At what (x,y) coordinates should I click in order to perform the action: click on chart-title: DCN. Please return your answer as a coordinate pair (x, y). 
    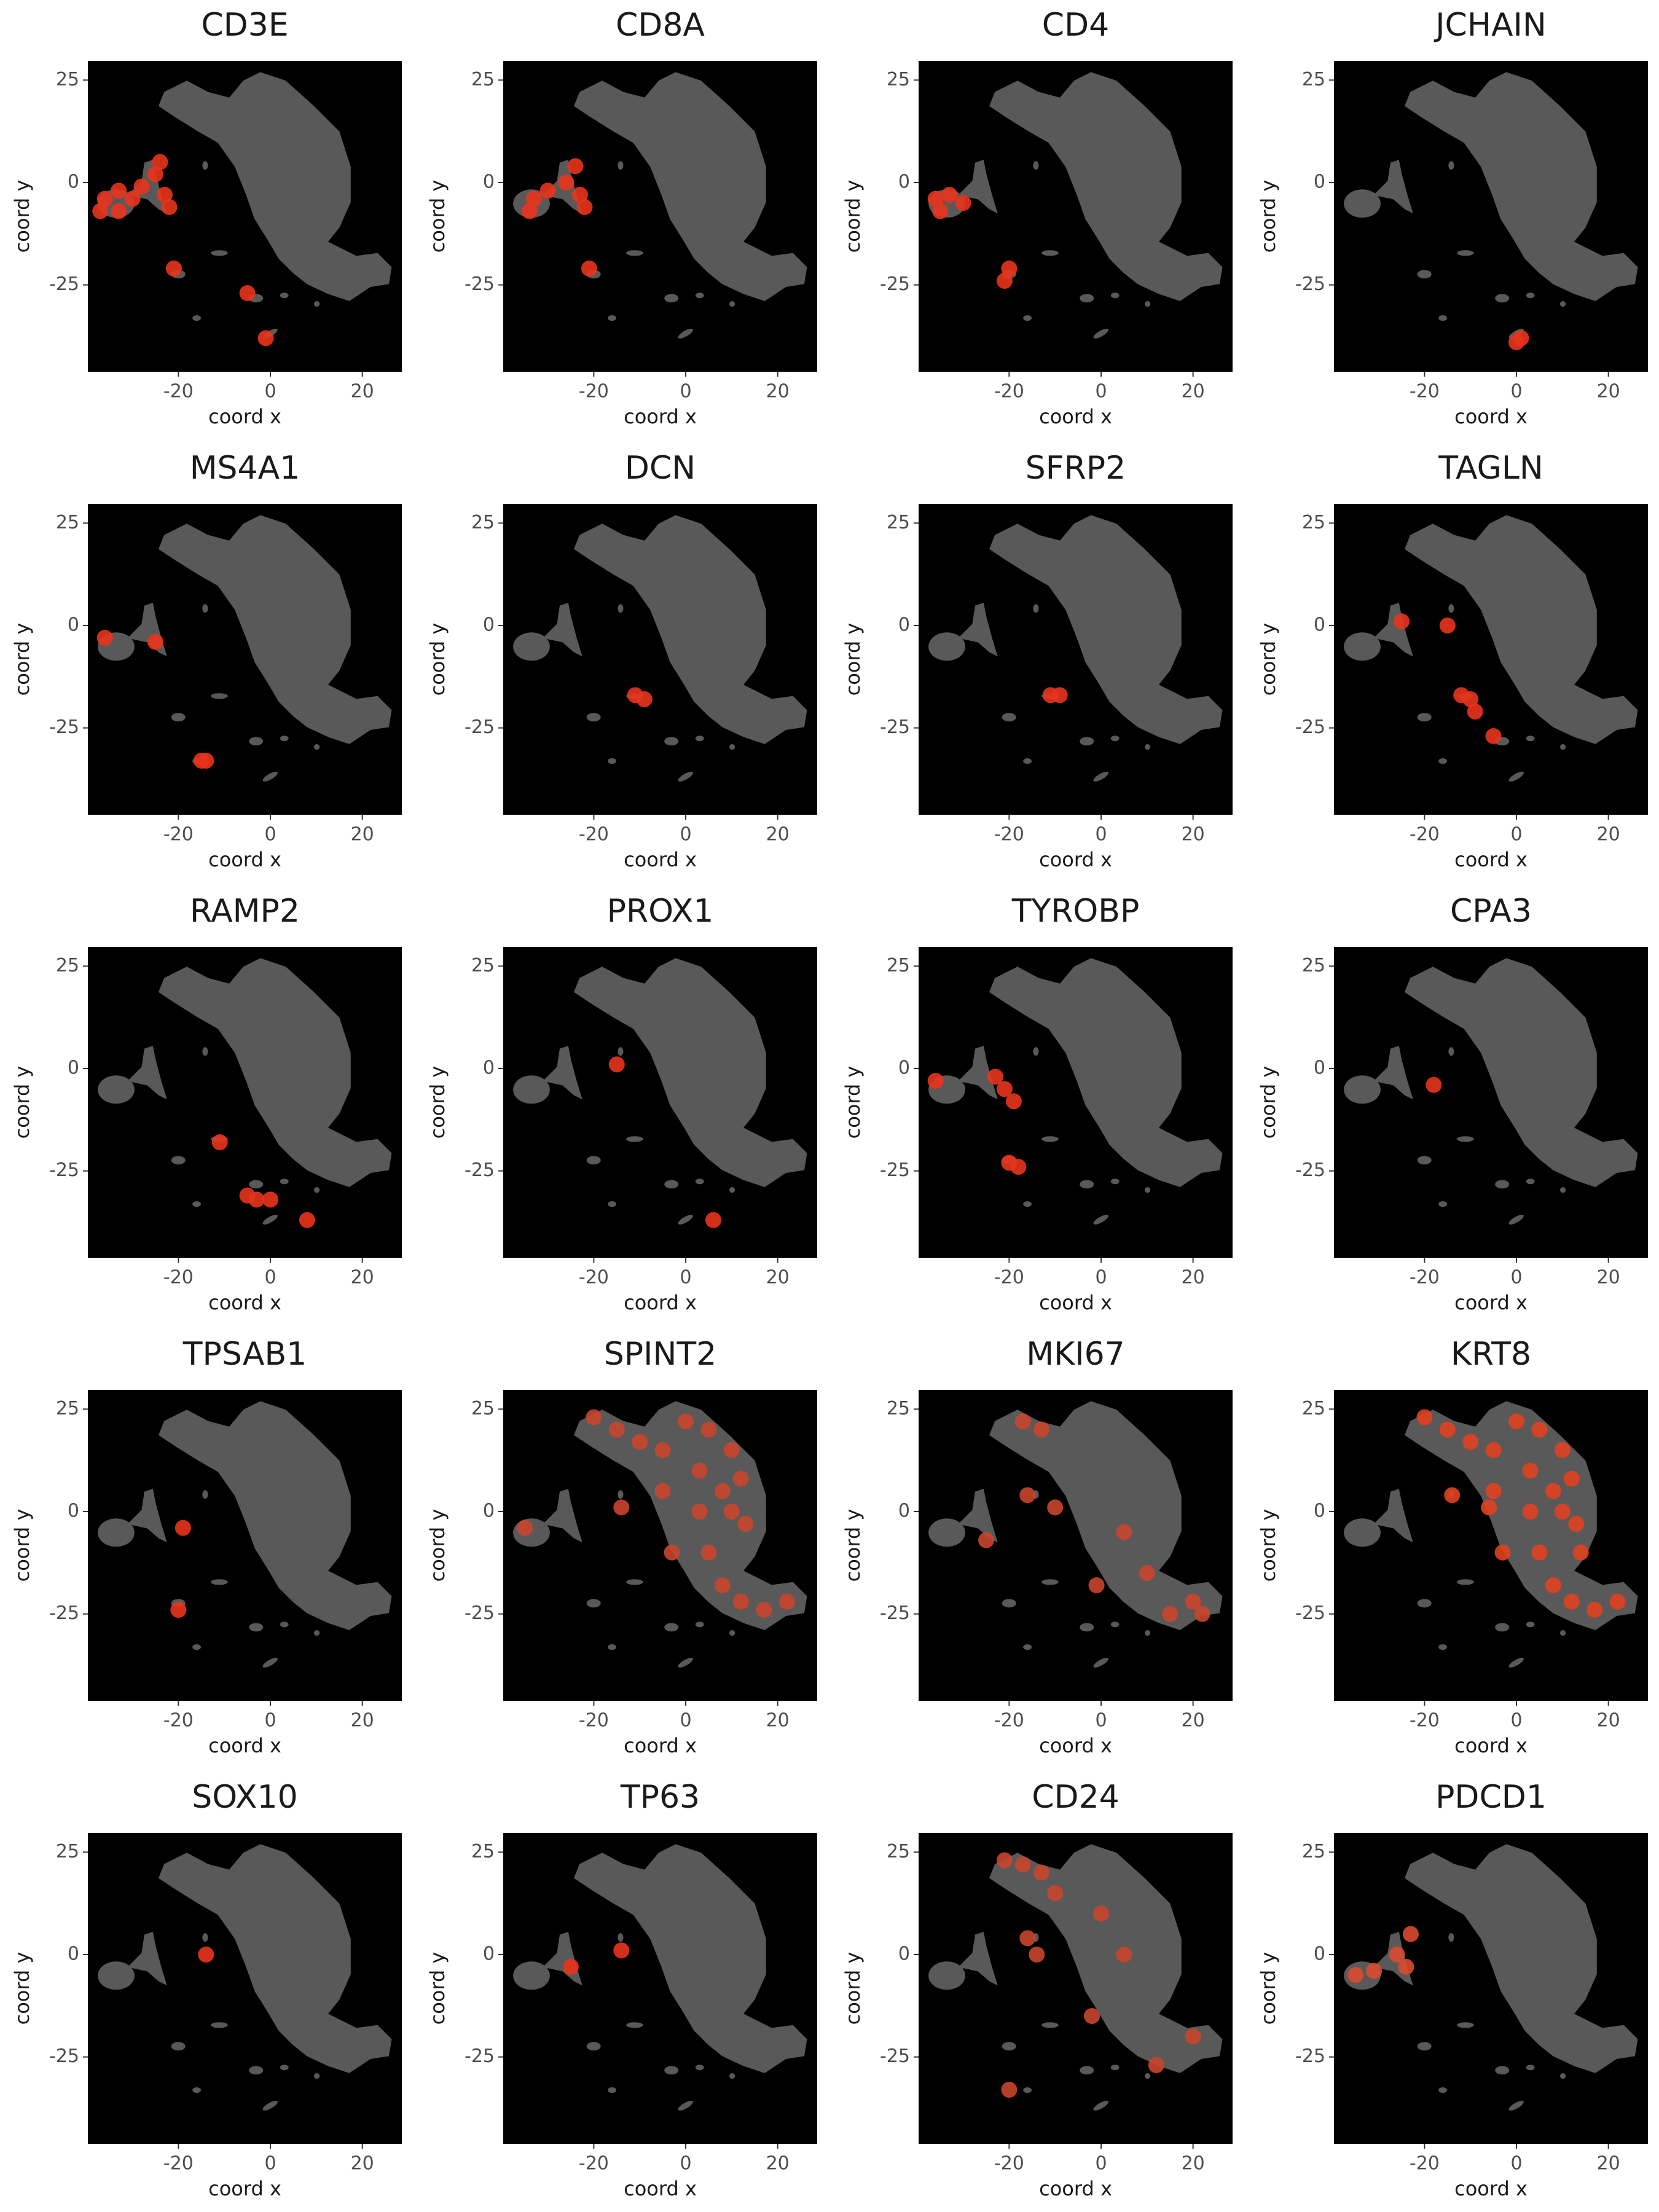
    Looking at the image, I should click on (660, 468).